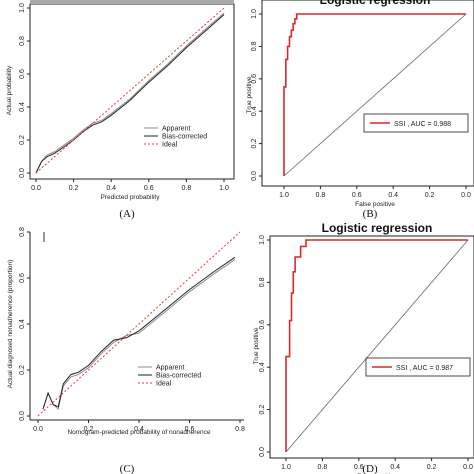  I want to click on legend-box-b, so click(416, 123).